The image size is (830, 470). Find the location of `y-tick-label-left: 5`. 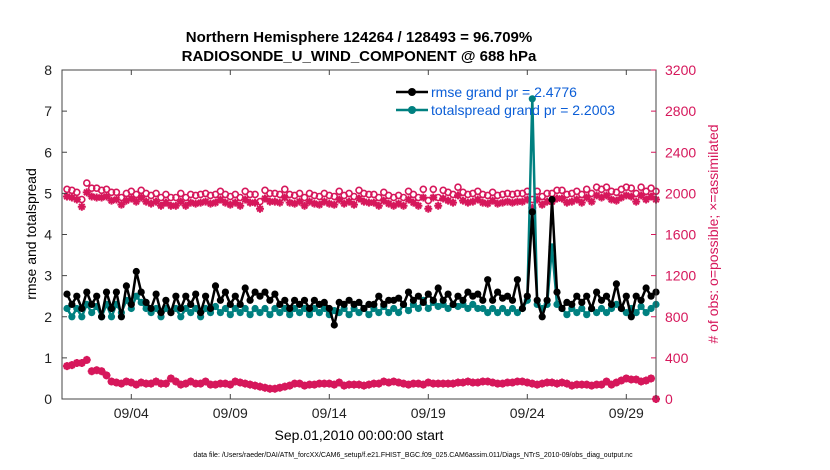

y-tick-label-left: 5 is located at coordinates (48, 193).